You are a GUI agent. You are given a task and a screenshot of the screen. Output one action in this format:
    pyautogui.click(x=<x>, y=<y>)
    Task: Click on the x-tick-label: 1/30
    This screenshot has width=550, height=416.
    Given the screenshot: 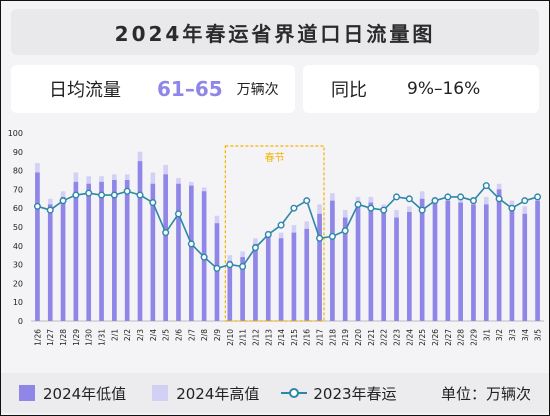 What is the action you would take?
    pyautogui.click(x=89, y=337)
    